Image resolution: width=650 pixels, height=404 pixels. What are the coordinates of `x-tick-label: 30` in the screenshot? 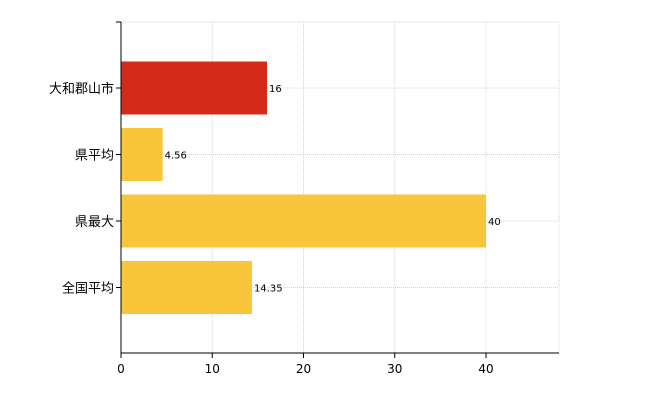 It's located at (394, 369).